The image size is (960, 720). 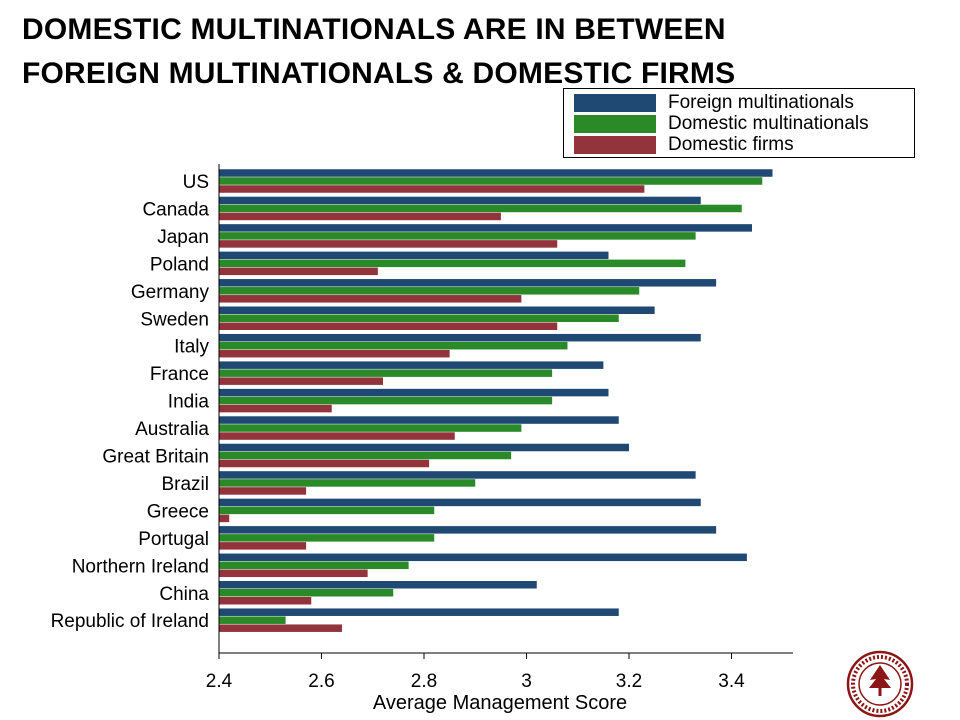 I want to click on bar-foreign-multinationals-brazil, so click(x=457, y=475).